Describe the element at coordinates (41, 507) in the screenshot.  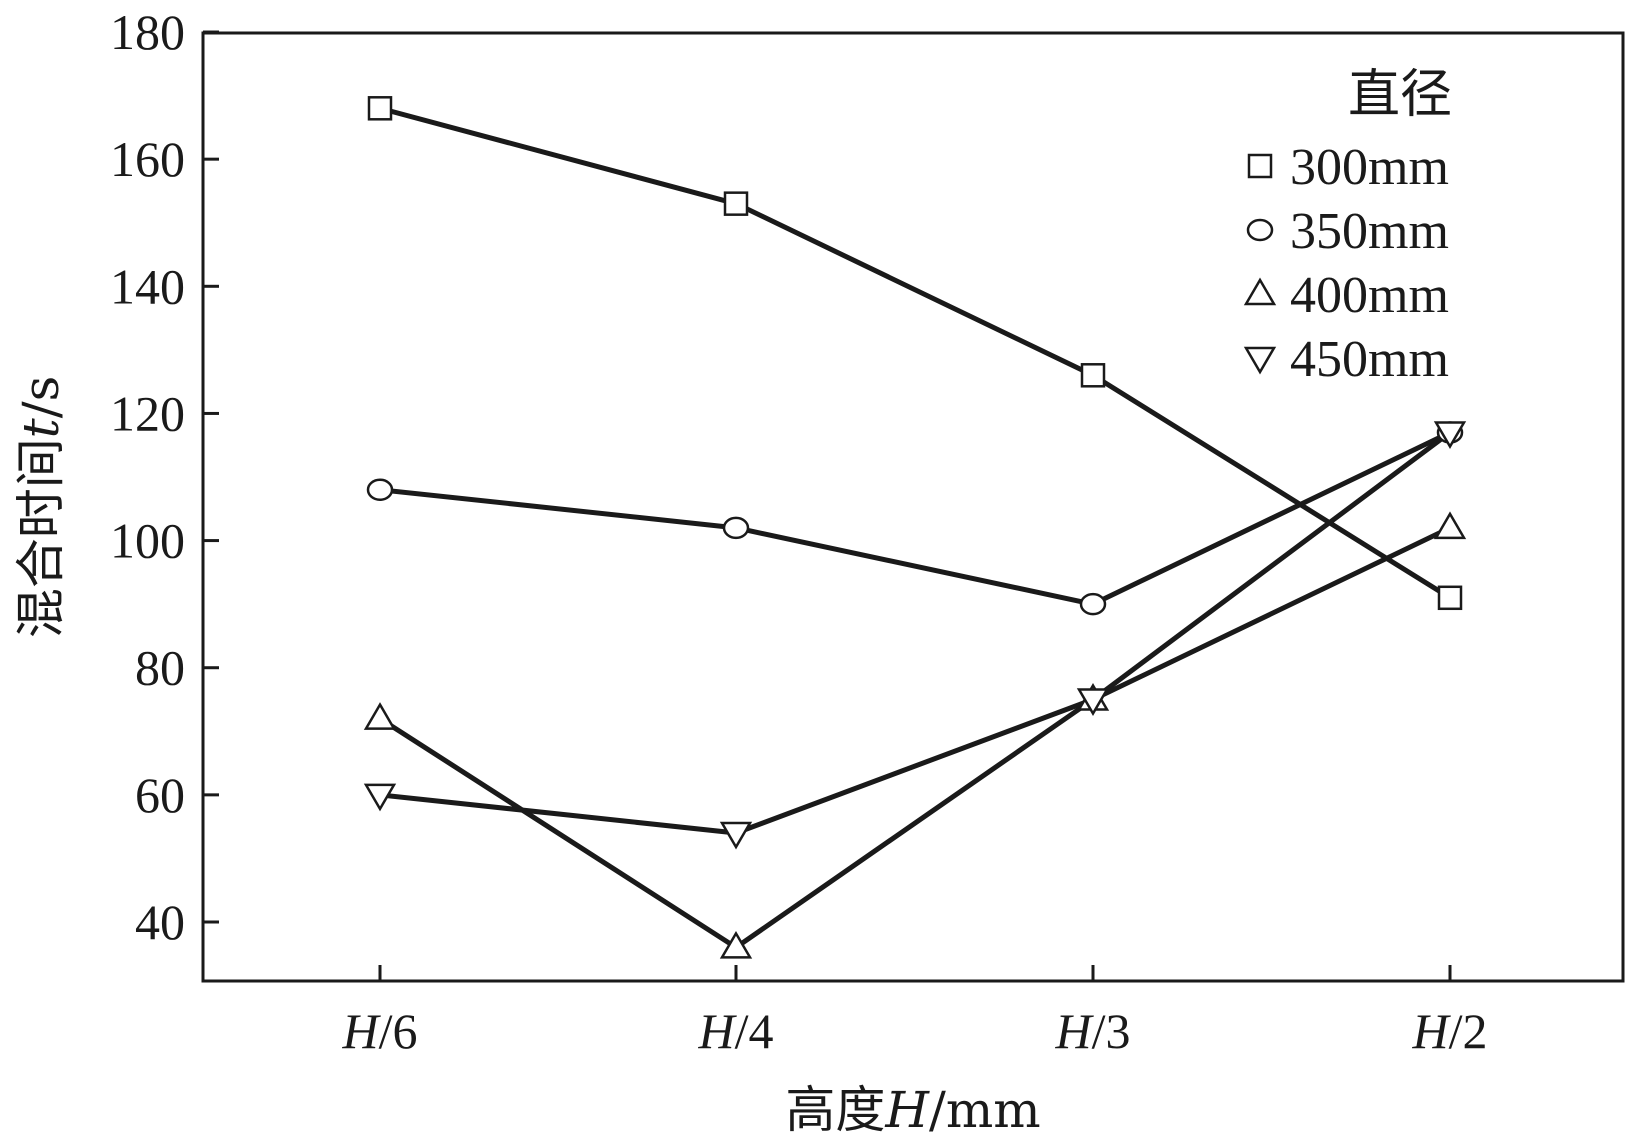
I see `y-axis-title: 混合时间t/s` at that location.